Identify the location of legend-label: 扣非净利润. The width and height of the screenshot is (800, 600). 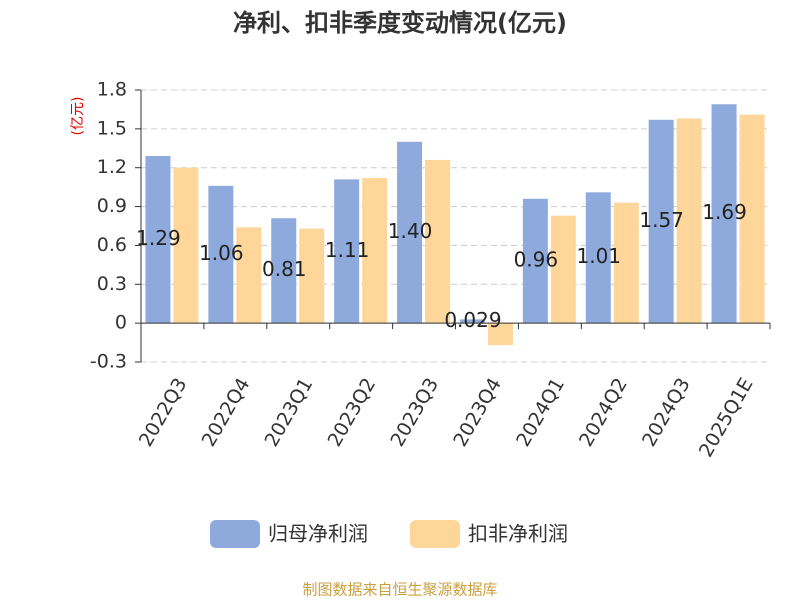
(518, 534).